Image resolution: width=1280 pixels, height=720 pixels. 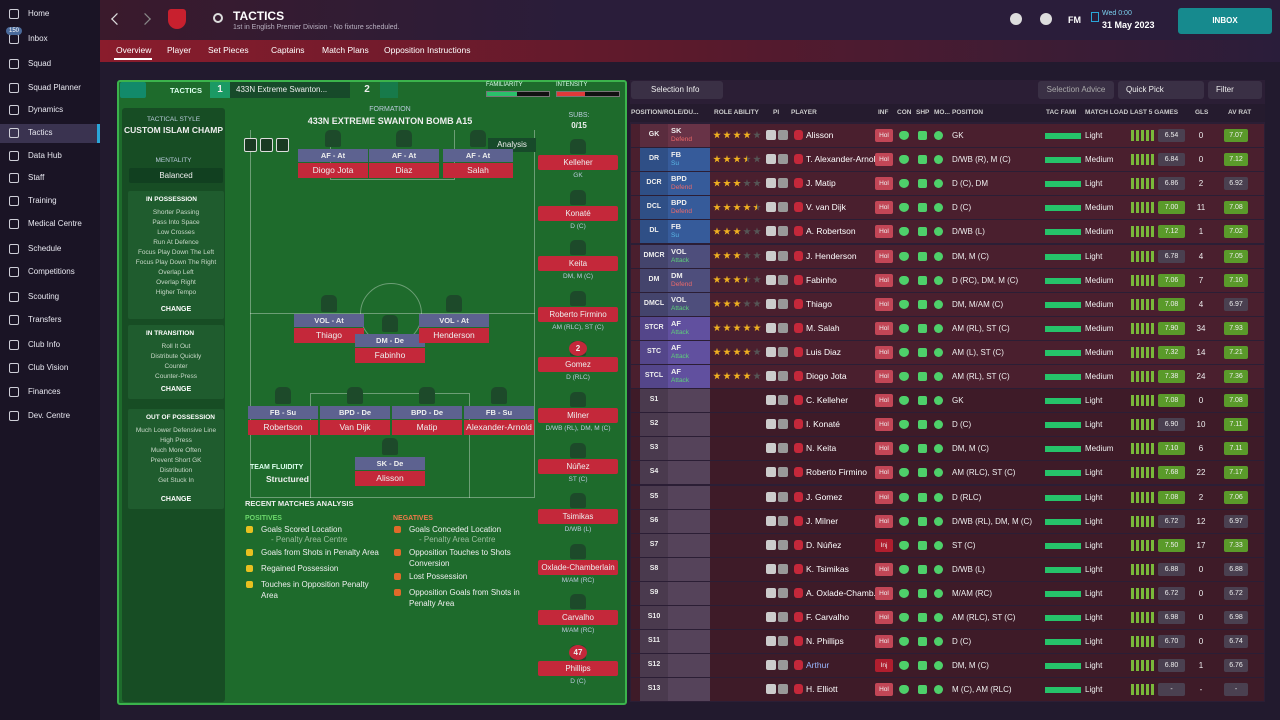 I want to click on add-tactic, so click(x=389, y=90).